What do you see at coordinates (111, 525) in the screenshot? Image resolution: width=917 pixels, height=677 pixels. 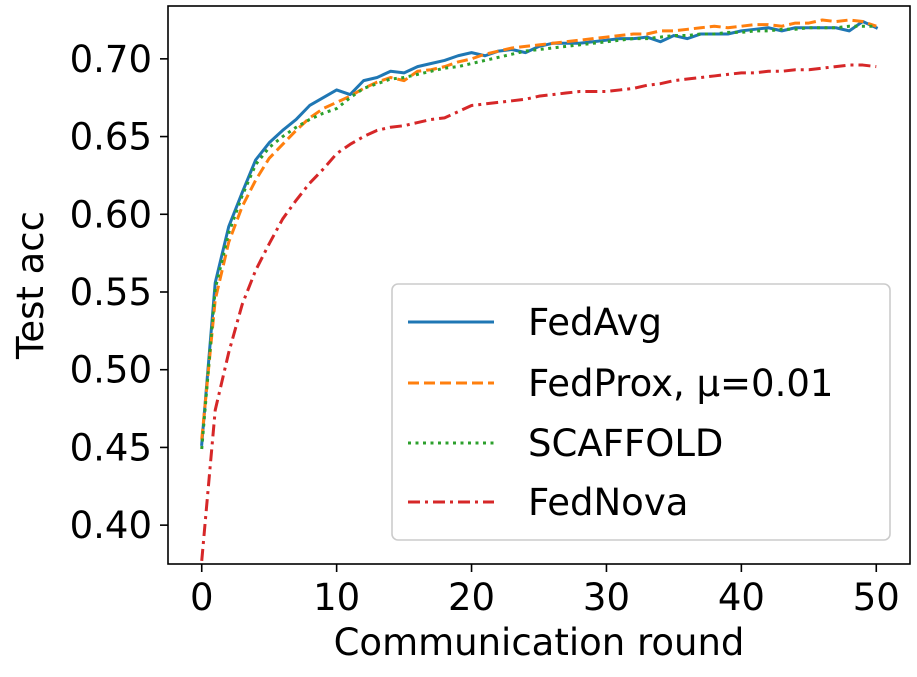 I see `y-tick-label: 0.40` at bounding box center [111, 525].